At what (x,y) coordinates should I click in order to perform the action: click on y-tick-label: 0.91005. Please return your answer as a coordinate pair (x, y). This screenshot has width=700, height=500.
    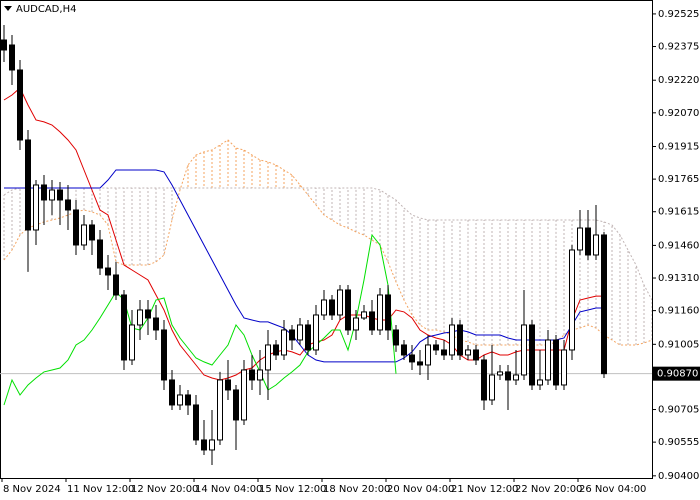
    Looking at the image, I should click on (678, 344).